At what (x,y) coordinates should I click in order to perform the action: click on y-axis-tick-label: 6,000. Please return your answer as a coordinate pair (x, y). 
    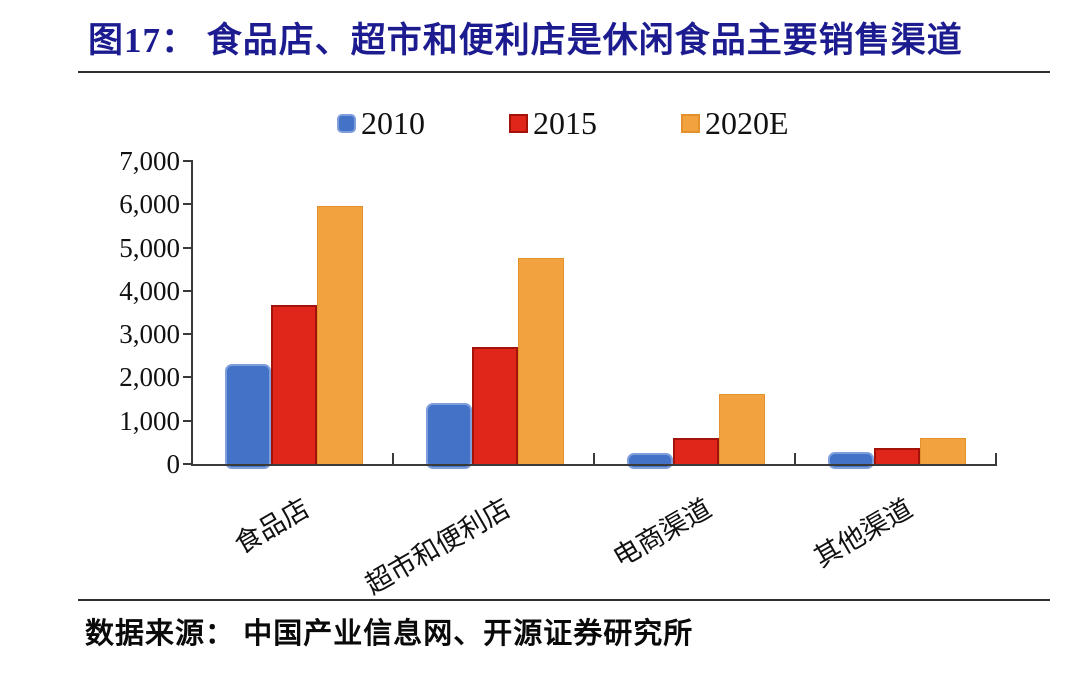
    Looking at the image, I should click on (149, 204).